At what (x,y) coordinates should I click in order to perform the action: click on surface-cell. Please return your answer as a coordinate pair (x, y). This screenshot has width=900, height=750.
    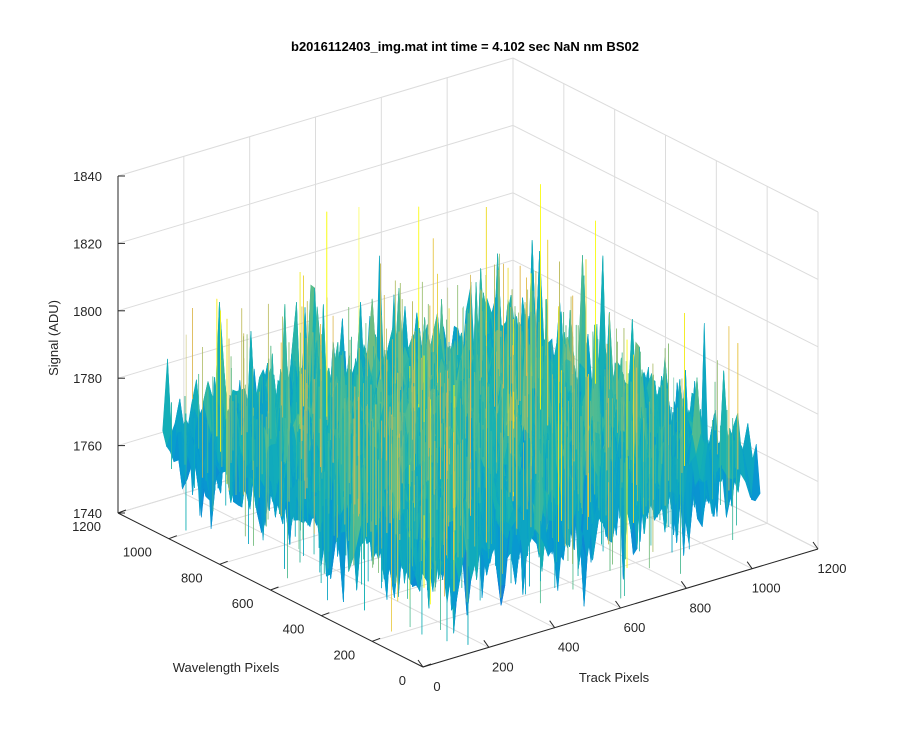
    Looking at the image, I should click on (167, 403).